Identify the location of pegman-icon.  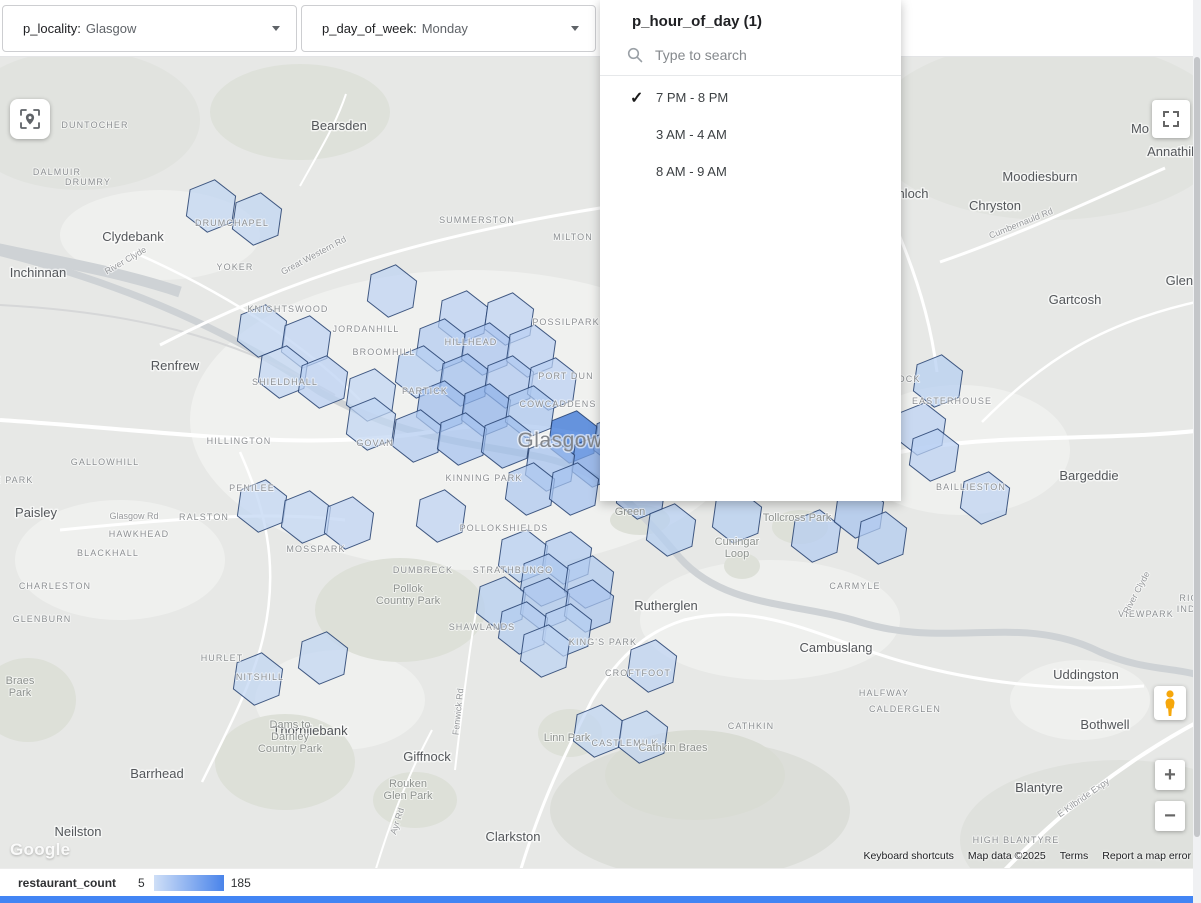
(1170, 703).